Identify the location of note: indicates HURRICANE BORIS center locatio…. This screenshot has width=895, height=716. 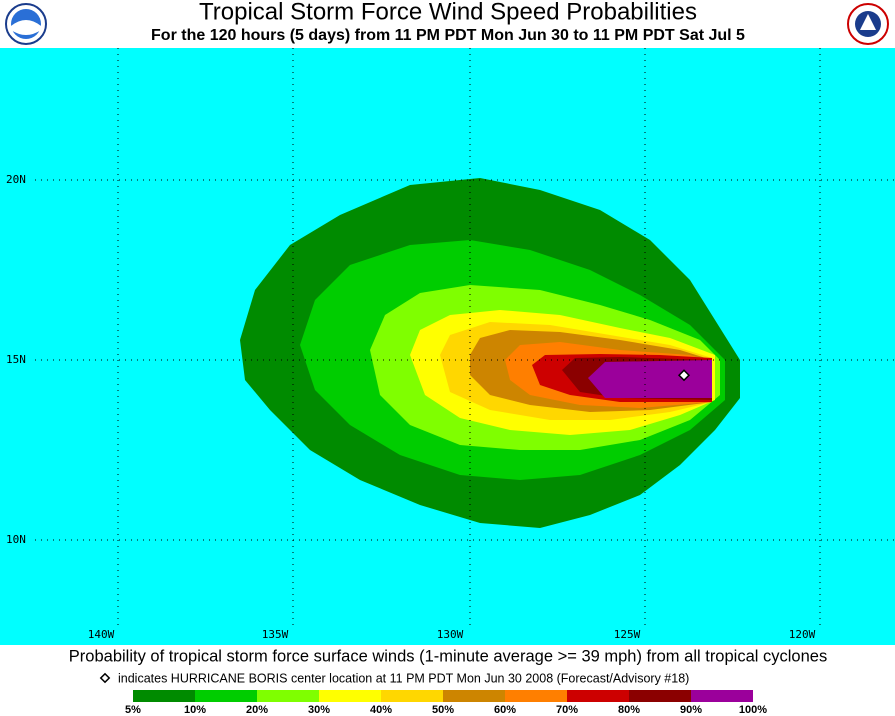
(403, 678).